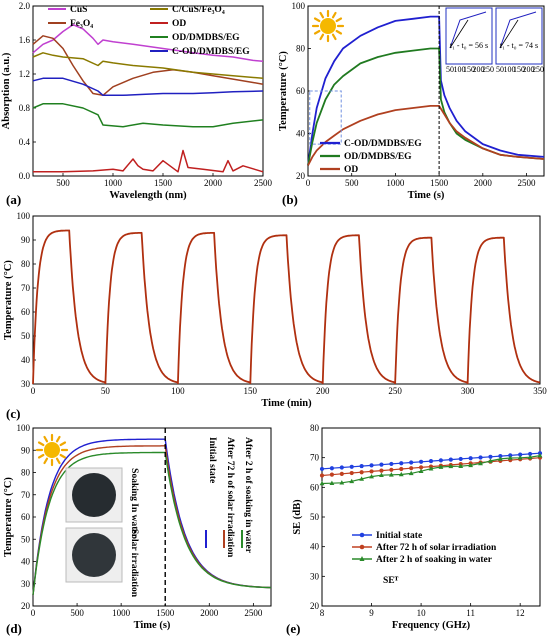 Image resolution: width=550 pixels, height=639 pixels. Describe the element at coordinates (426, 195) in the screenshot. I see `panel-b-x-axis-label: Time (s)` at that location.